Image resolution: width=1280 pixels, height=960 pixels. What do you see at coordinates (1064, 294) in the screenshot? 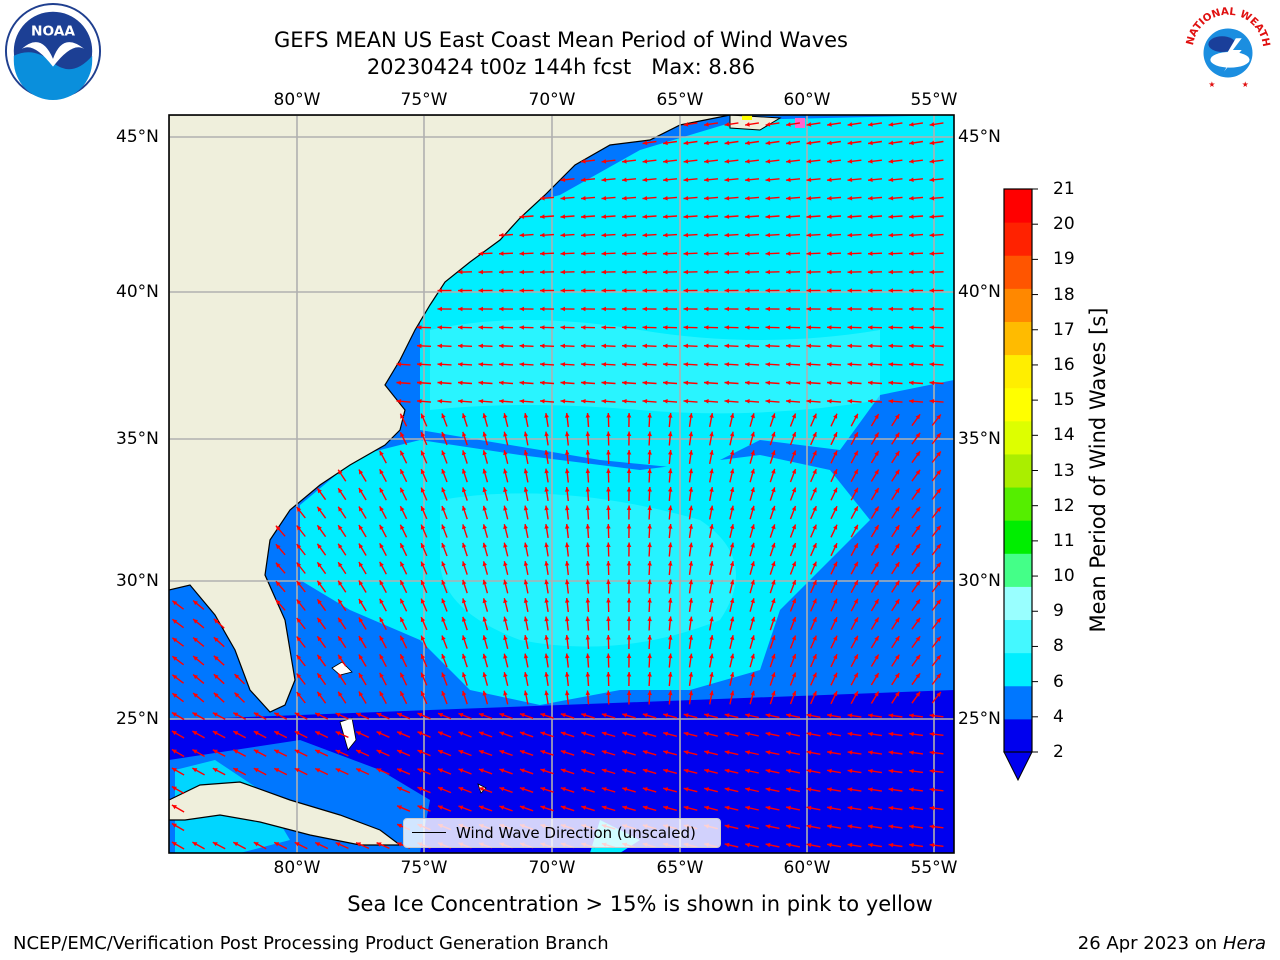
I see `colorbar-tick-label: 18` at bounding box center [1064, 294].